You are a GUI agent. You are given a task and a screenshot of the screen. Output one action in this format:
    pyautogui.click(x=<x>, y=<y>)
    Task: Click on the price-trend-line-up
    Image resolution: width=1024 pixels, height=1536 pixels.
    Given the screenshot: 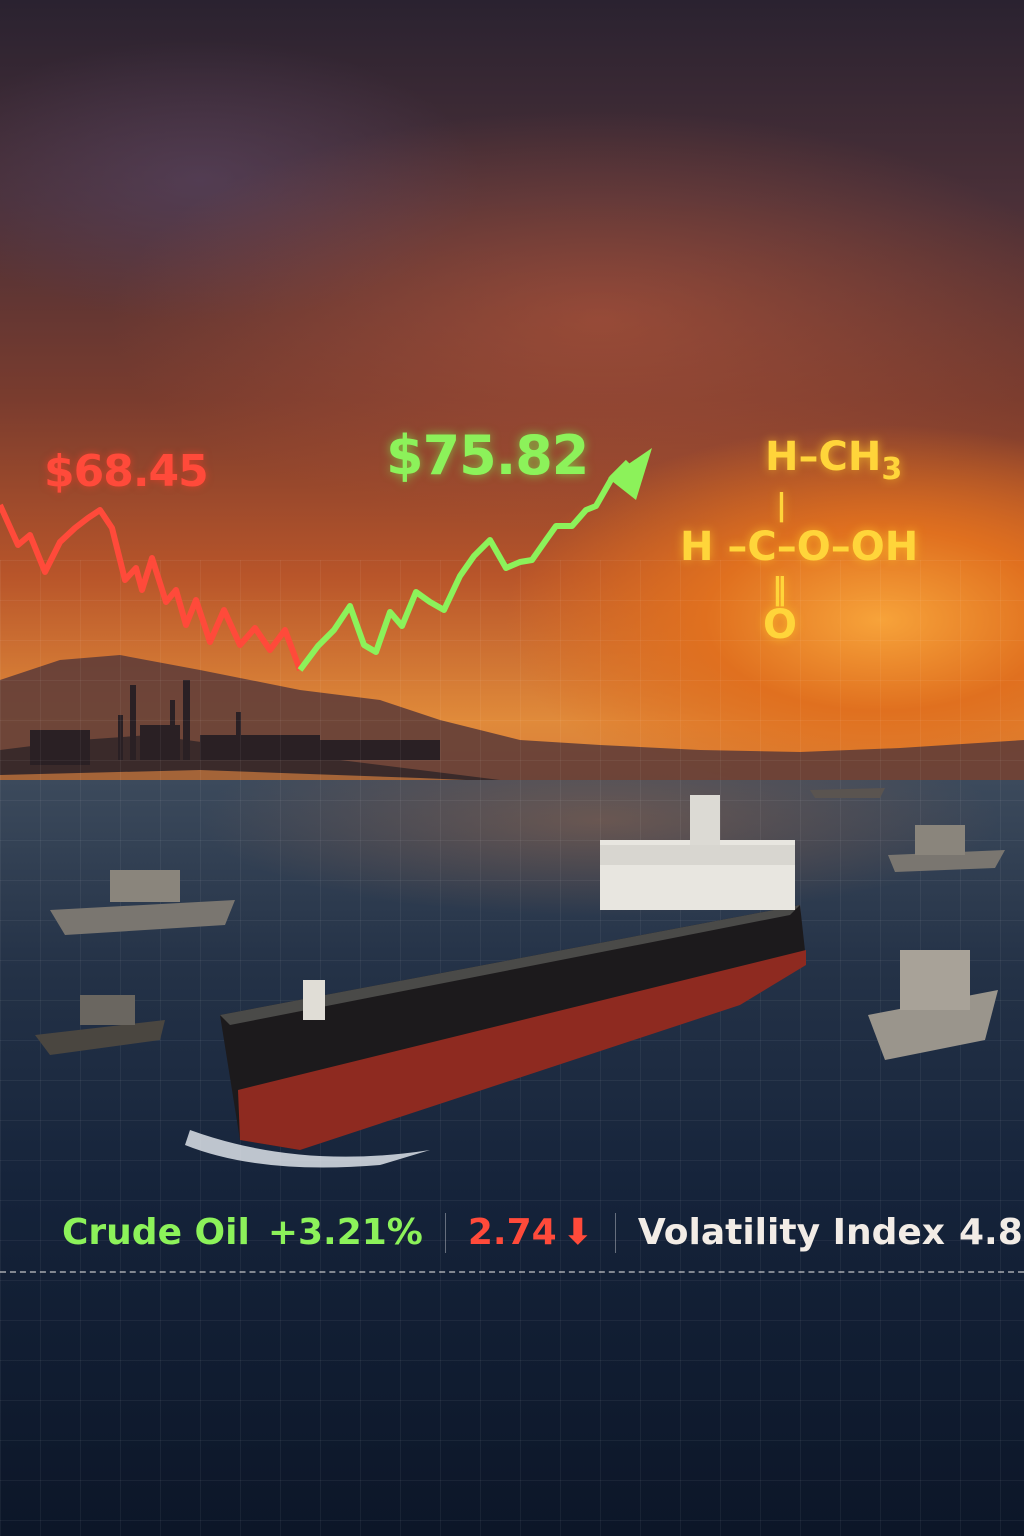 What is the action you would take?
    pyautogui.click(x=464, y=565)
    